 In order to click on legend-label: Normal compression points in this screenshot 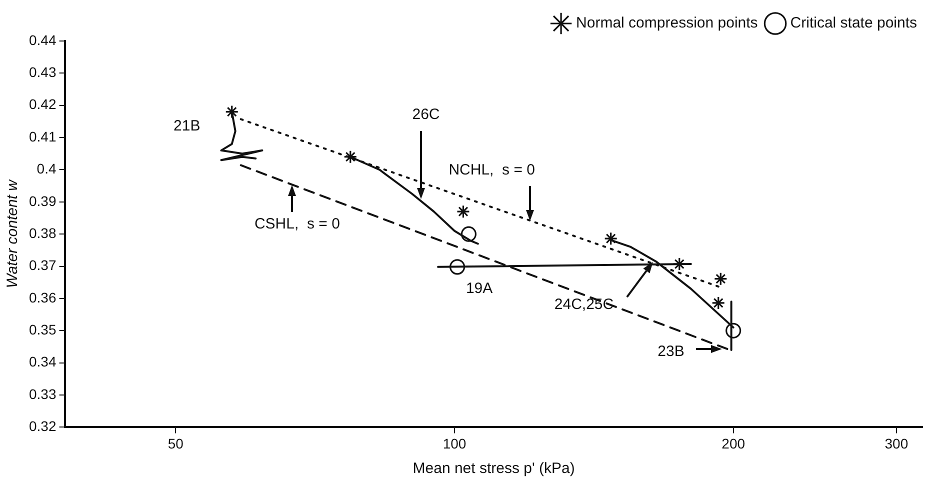, I will do `click(667, 23)`.